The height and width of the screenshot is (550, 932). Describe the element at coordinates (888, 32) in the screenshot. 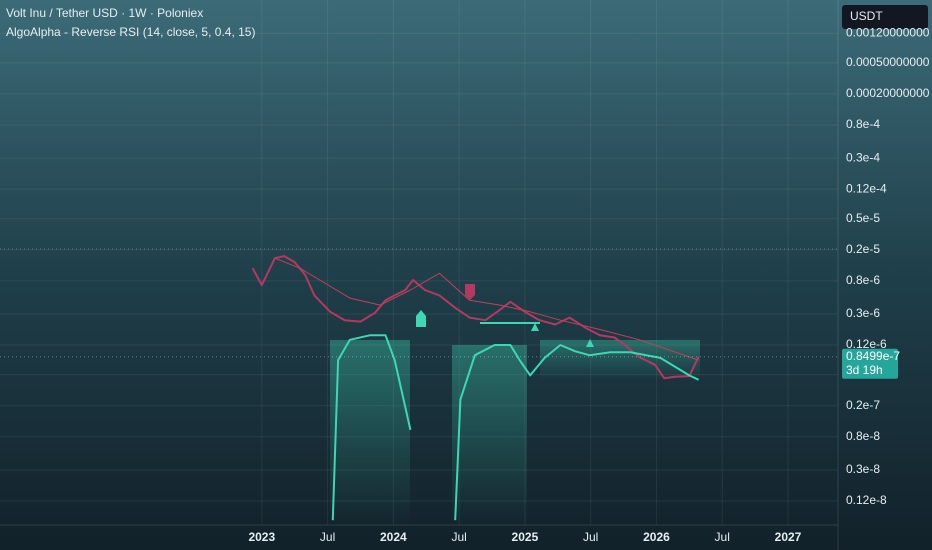

I see `y-tick-label: 0.00120000000` at that location.